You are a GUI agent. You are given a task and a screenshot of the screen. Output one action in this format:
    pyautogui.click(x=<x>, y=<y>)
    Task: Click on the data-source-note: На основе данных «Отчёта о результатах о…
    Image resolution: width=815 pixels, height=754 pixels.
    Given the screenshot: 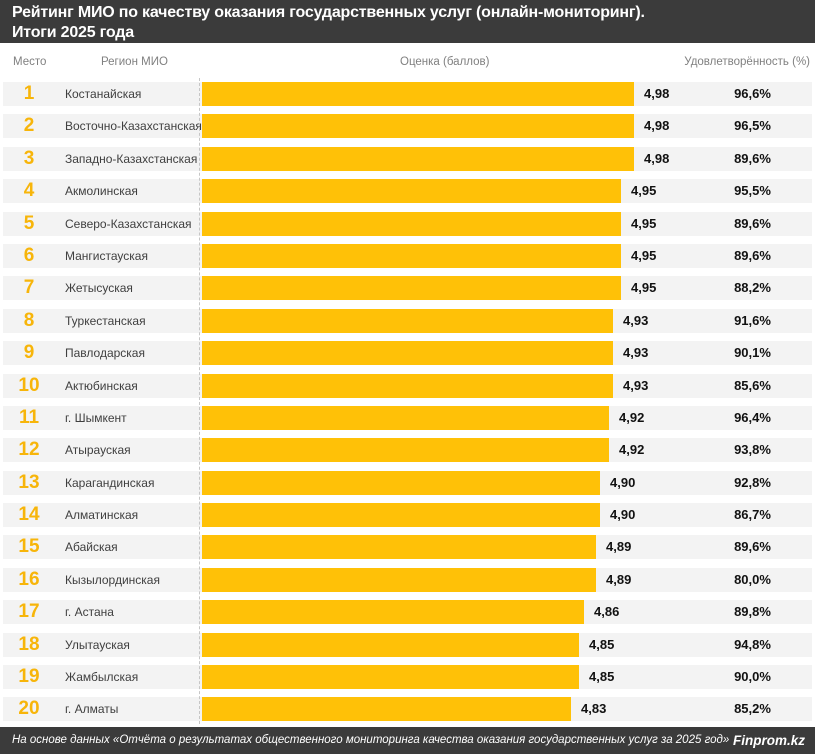 What is the action you would take?
    pyautogui.click(x=371, y=740)
    